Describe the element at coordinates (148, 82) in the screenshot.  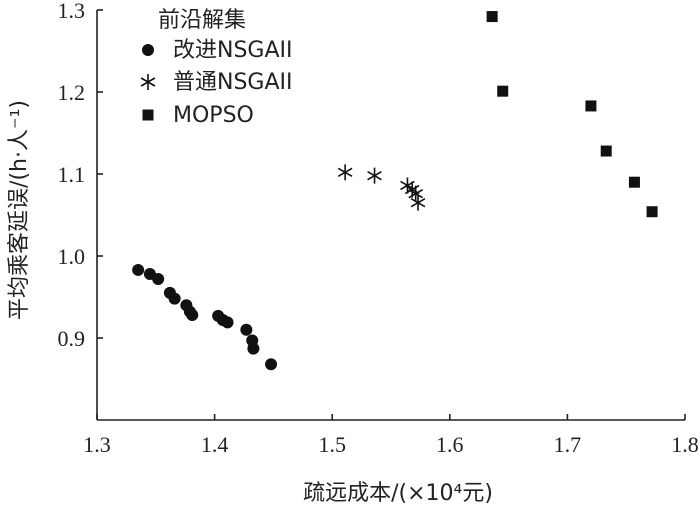
I see `legend-marker-asterisk` at that location.